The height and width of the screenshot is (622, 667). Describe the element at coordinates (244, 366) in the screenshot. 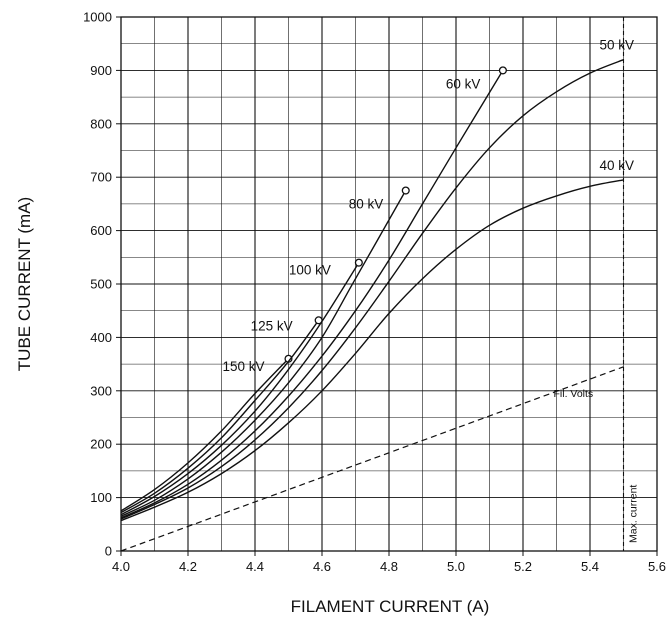

I see `series-label-150-kv: 150 kV` at that location.